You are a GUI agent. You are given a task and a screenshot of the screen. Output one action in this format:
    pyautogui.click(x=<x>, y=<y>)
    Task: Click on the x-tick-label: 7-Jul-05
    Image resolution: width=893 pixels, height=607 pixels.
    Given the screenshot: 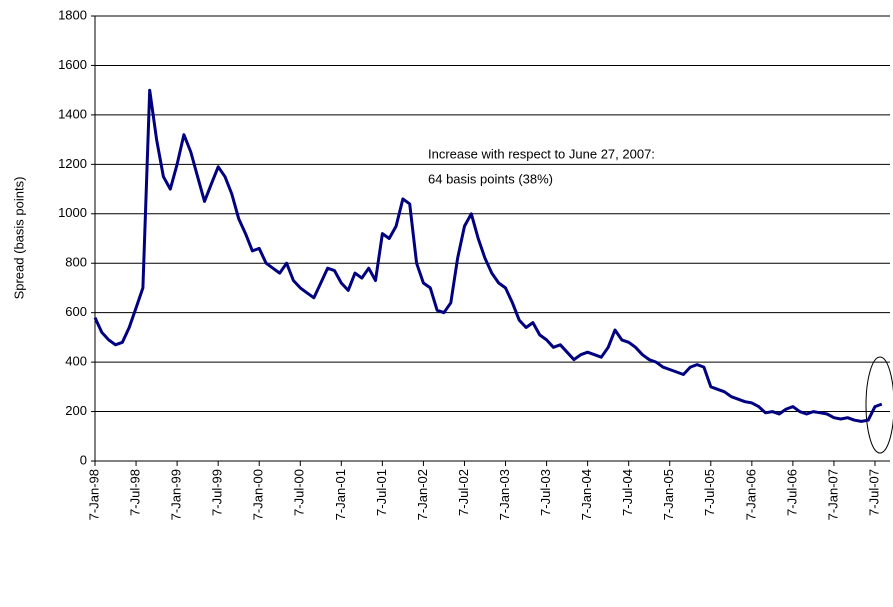 What is the action you would take?
    pyautogui.click(x=709, y=492)
    